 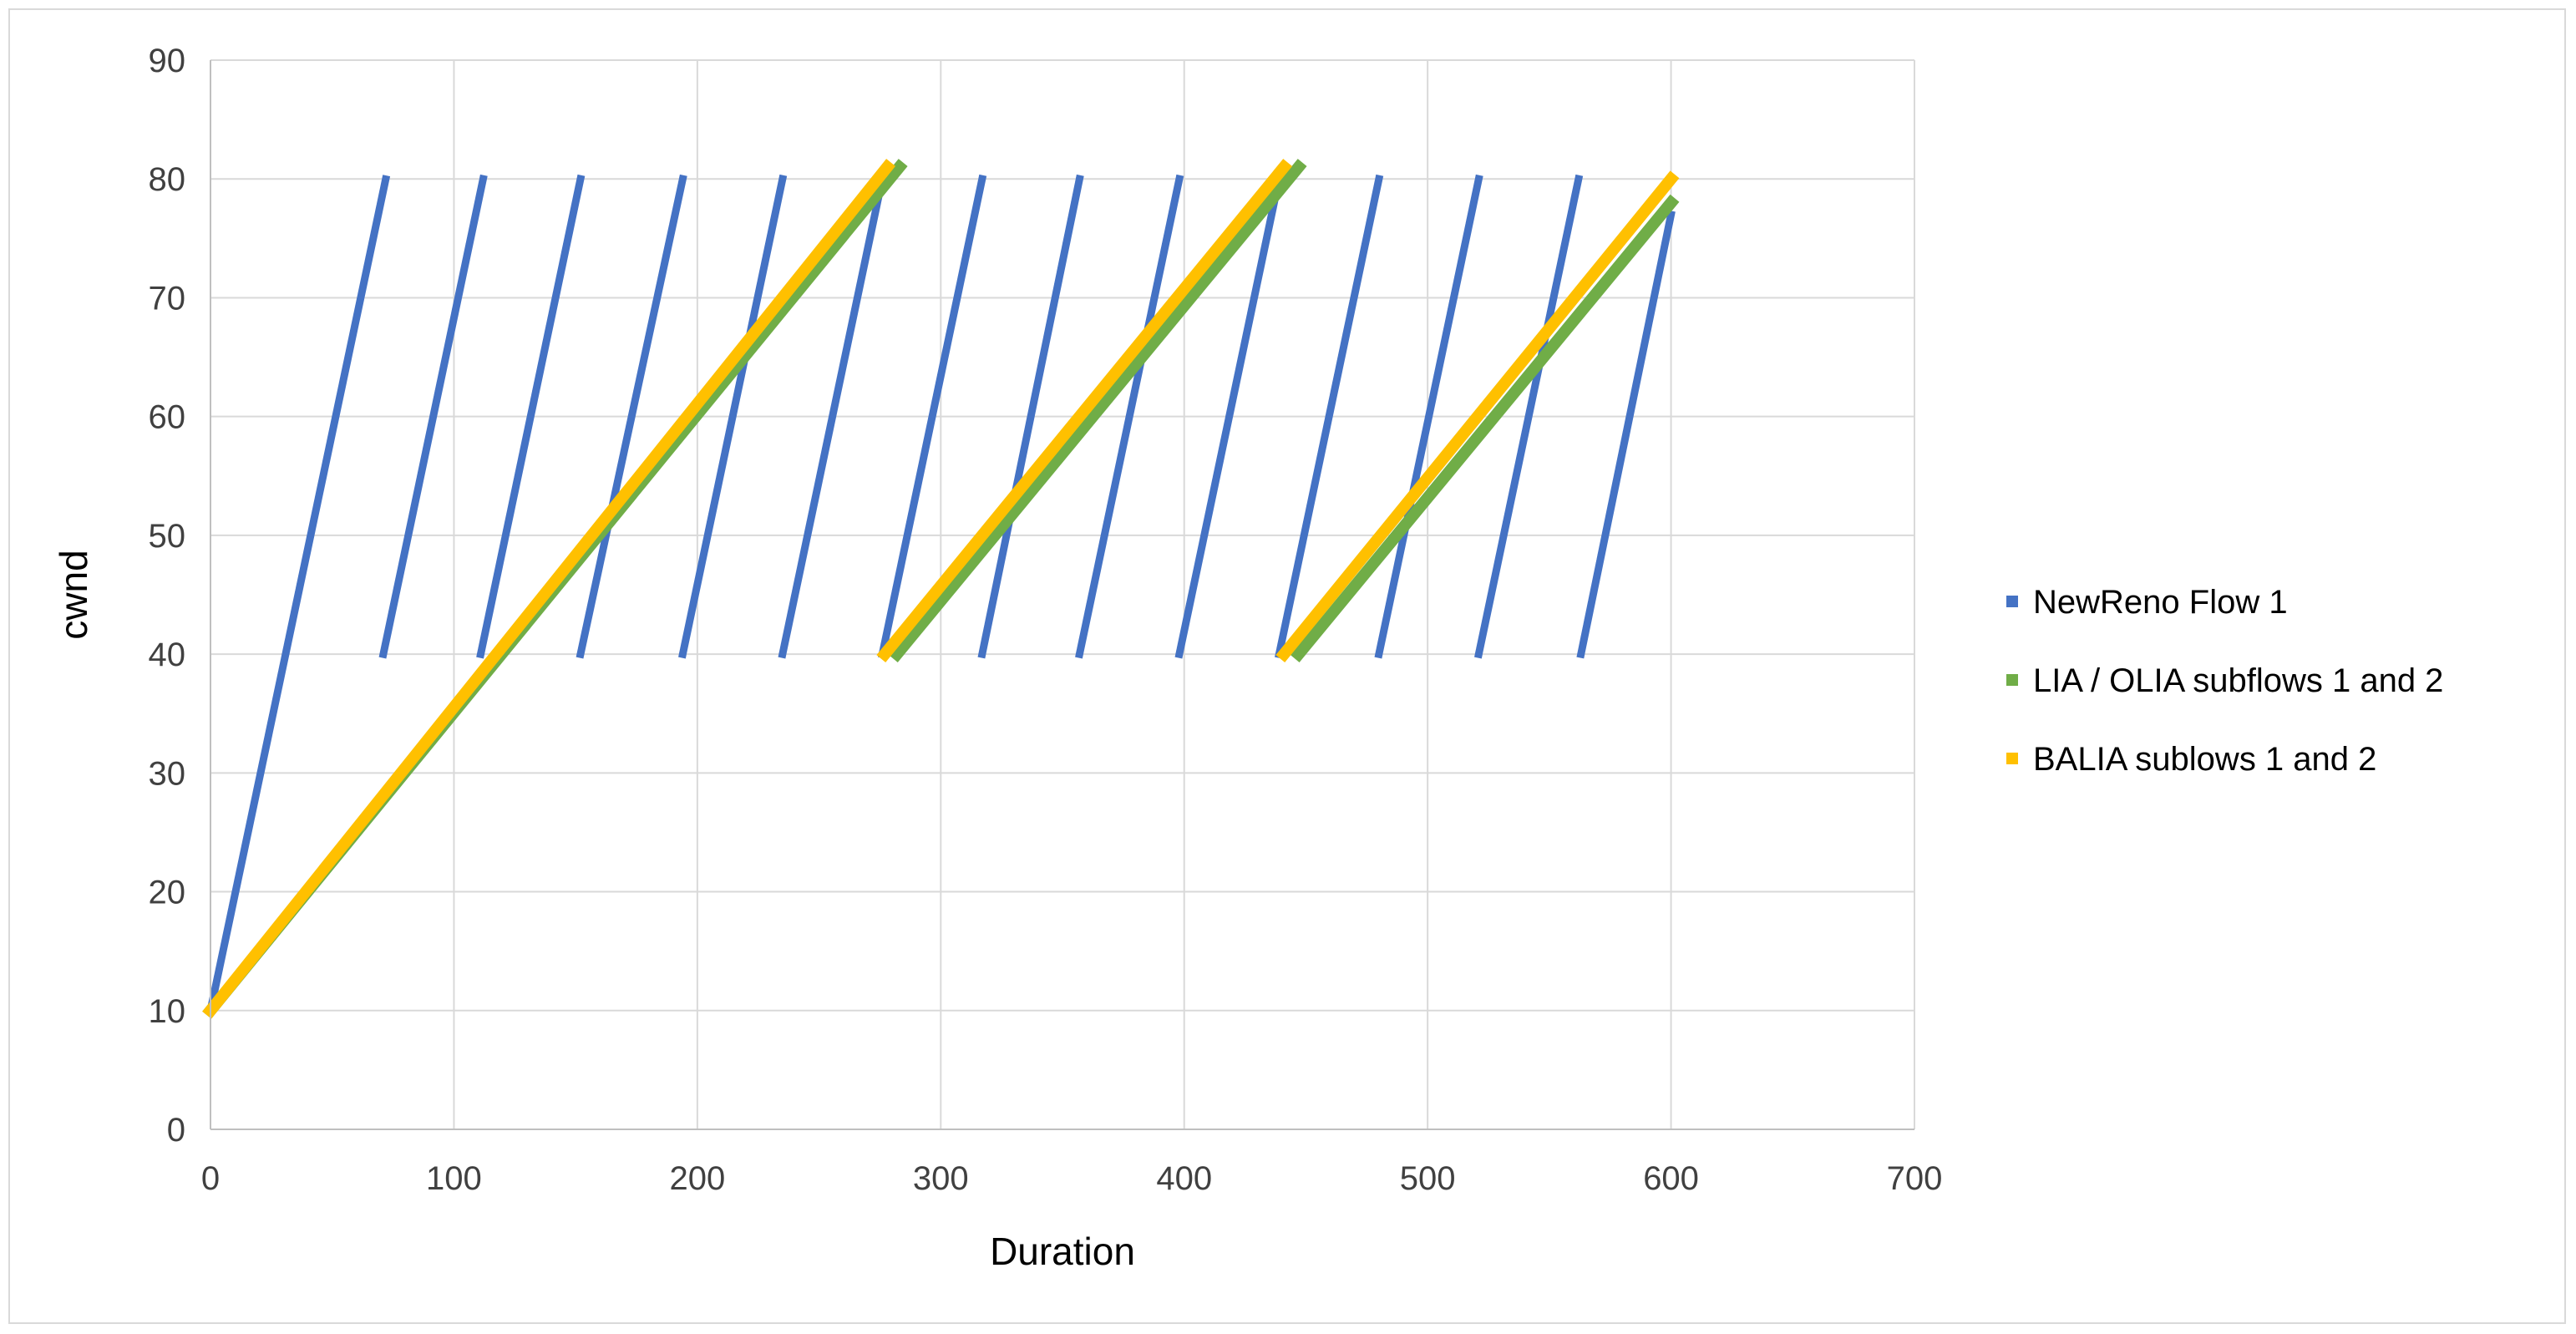 What do you see at coordinates (697, 1178) in the screenshot?
I see `x-tick-label: 200` at bounding box center [697, 1178].